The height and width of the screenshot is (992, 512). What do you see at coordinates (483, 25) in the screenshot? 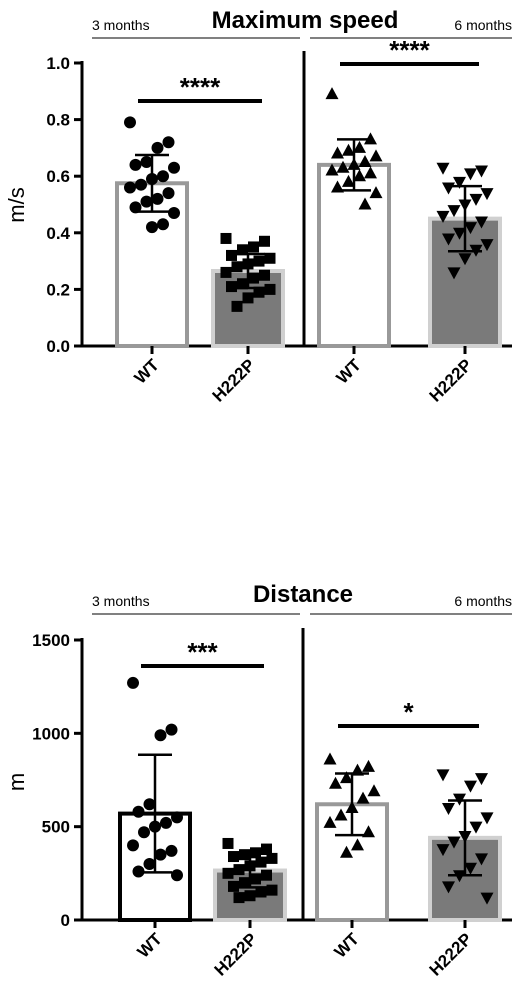
I see `period-label-6-months: 6 months` at bounding box center [483, 25].